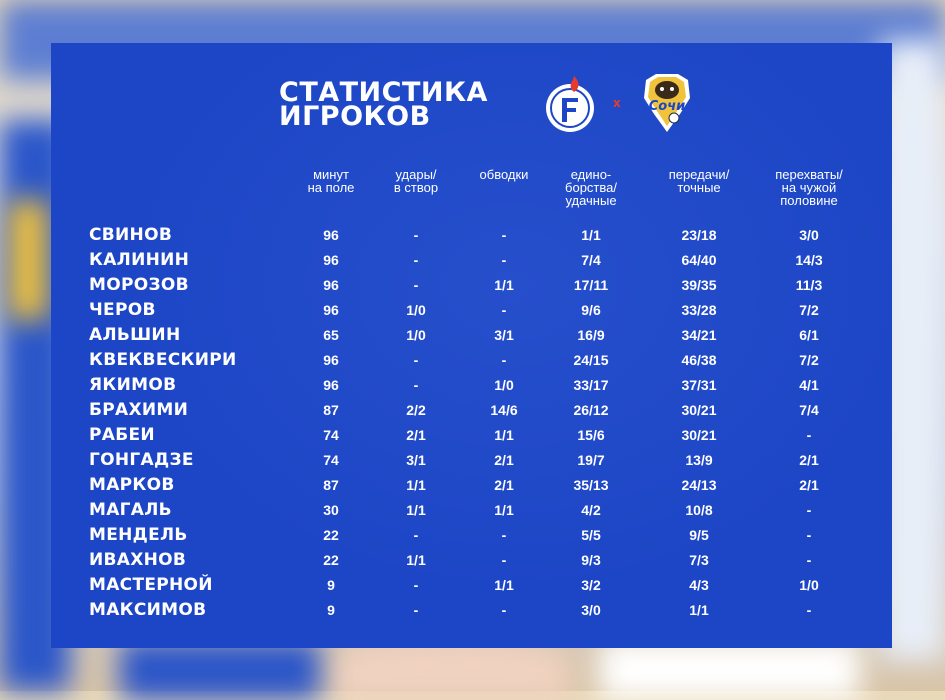 This screenshot has height=700, width=945. What do you see at coordinates (699, 585) in the screenshot?
I see `stat-cell: 4/3` at bounding box center [699, 585].